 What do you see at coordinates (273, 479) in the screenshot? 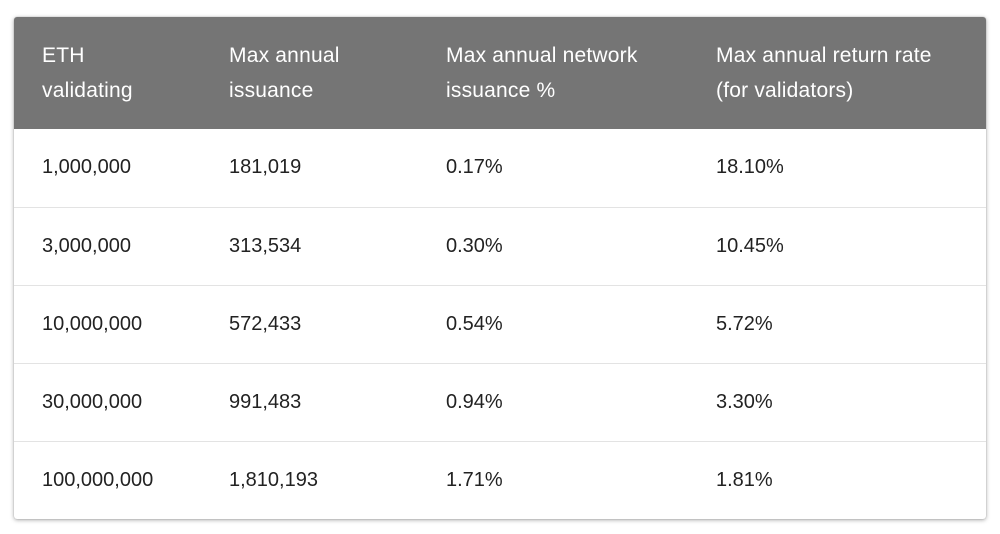
I see `cell-max-annual-issuance: 1,810,193` at bounding box center [273, 479].